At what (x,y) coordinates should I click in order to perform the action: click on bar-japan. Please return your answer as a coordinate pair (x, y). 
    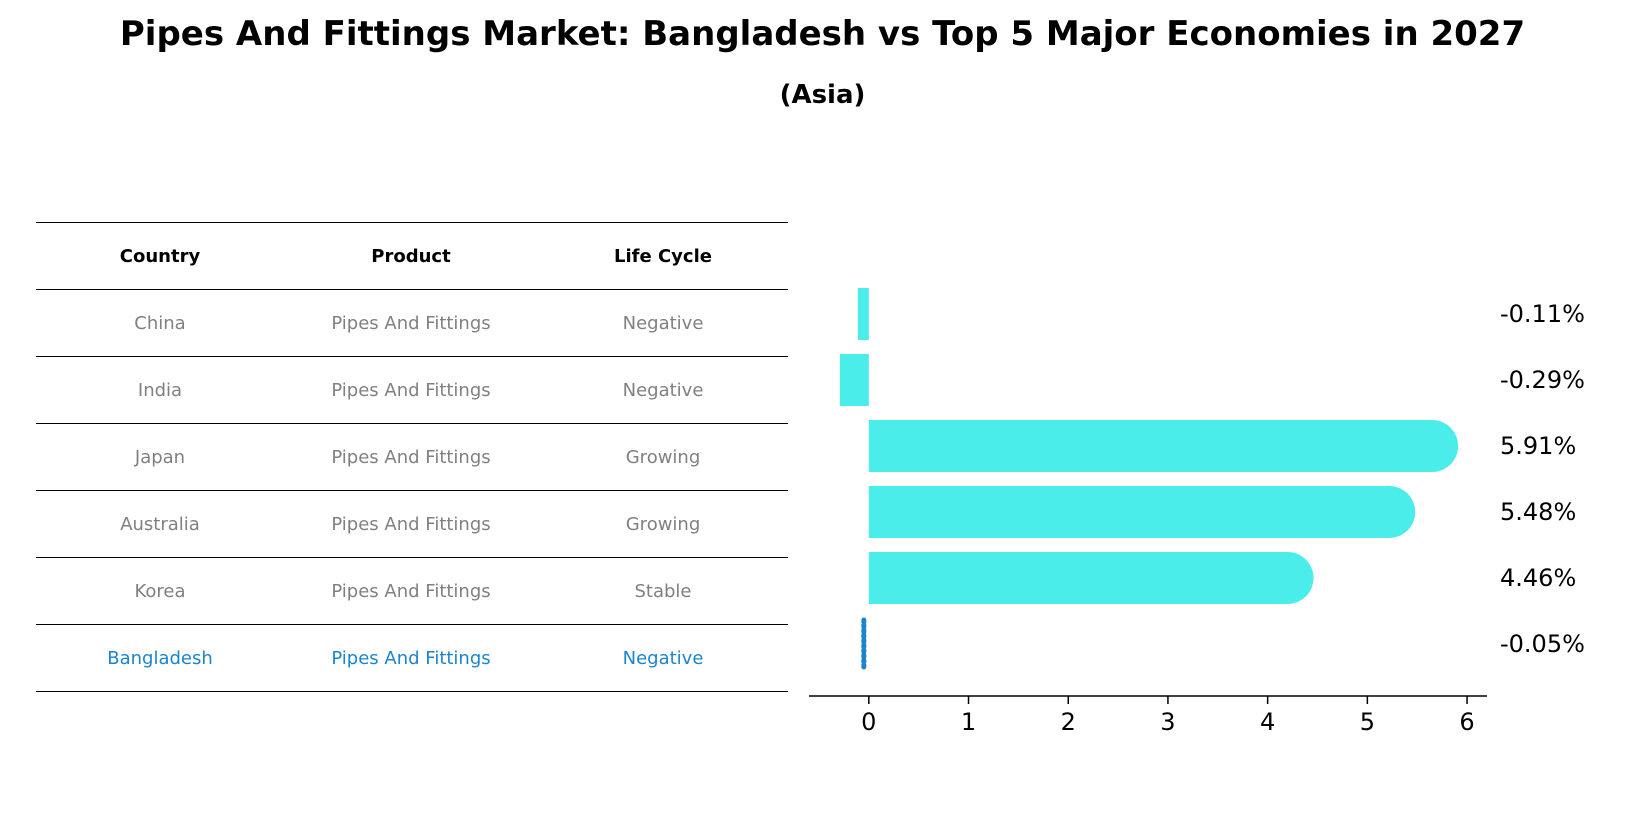
    Looking at the image, I should click on (1163, 446).